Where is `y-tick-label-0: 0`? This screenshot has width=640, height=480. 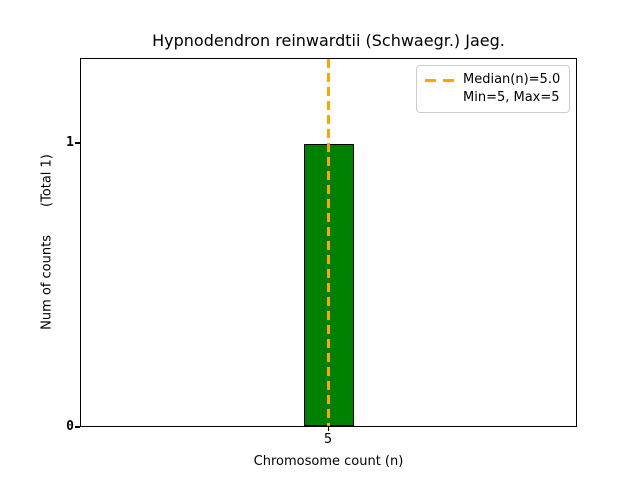 y-tick-label-0: 0 is located at coordinates (70, 426).